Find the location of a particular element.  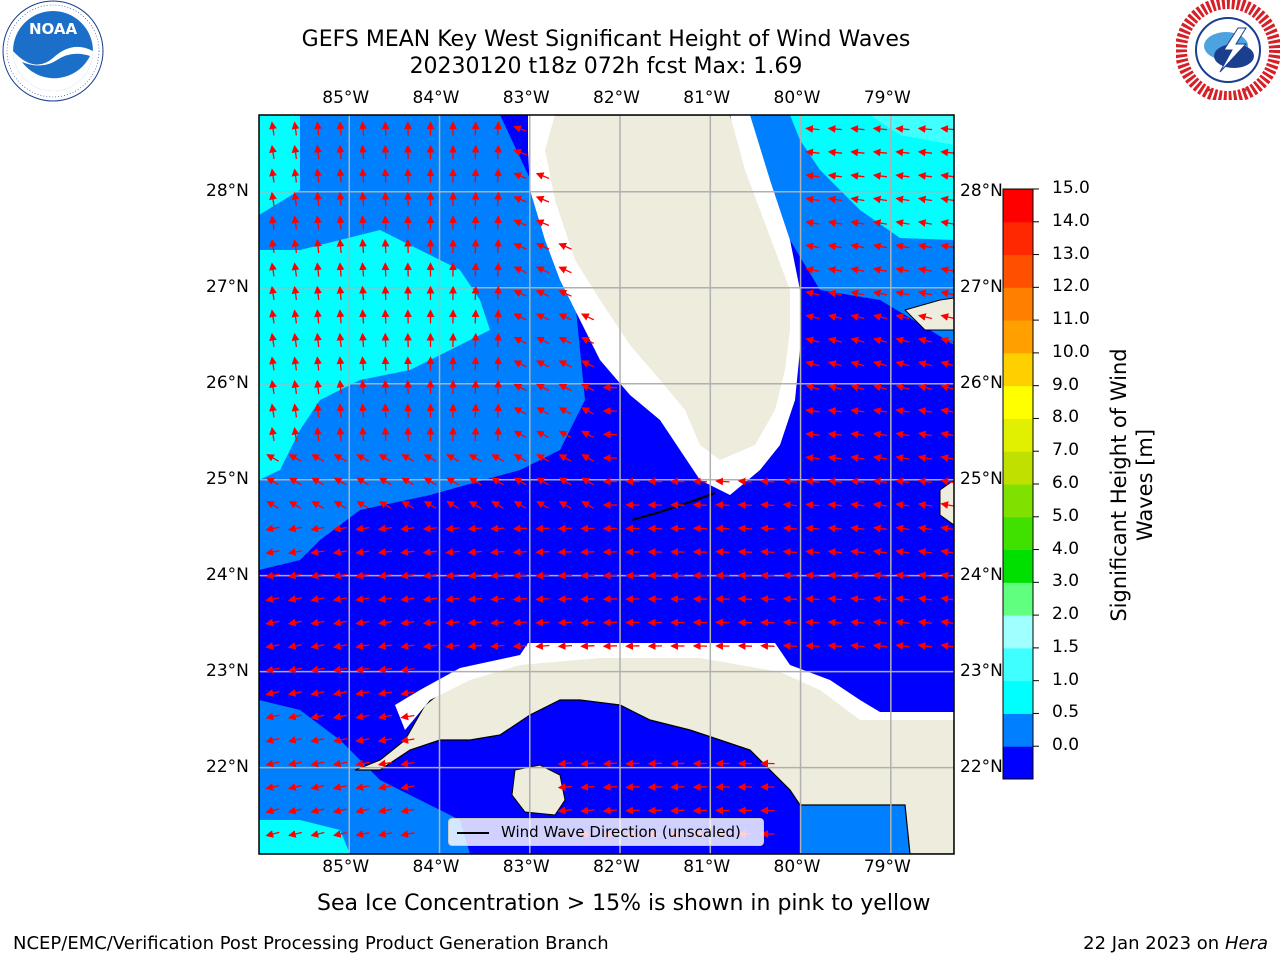

noaa-logo-icon: NOAA is located at coordinates (53, 51).